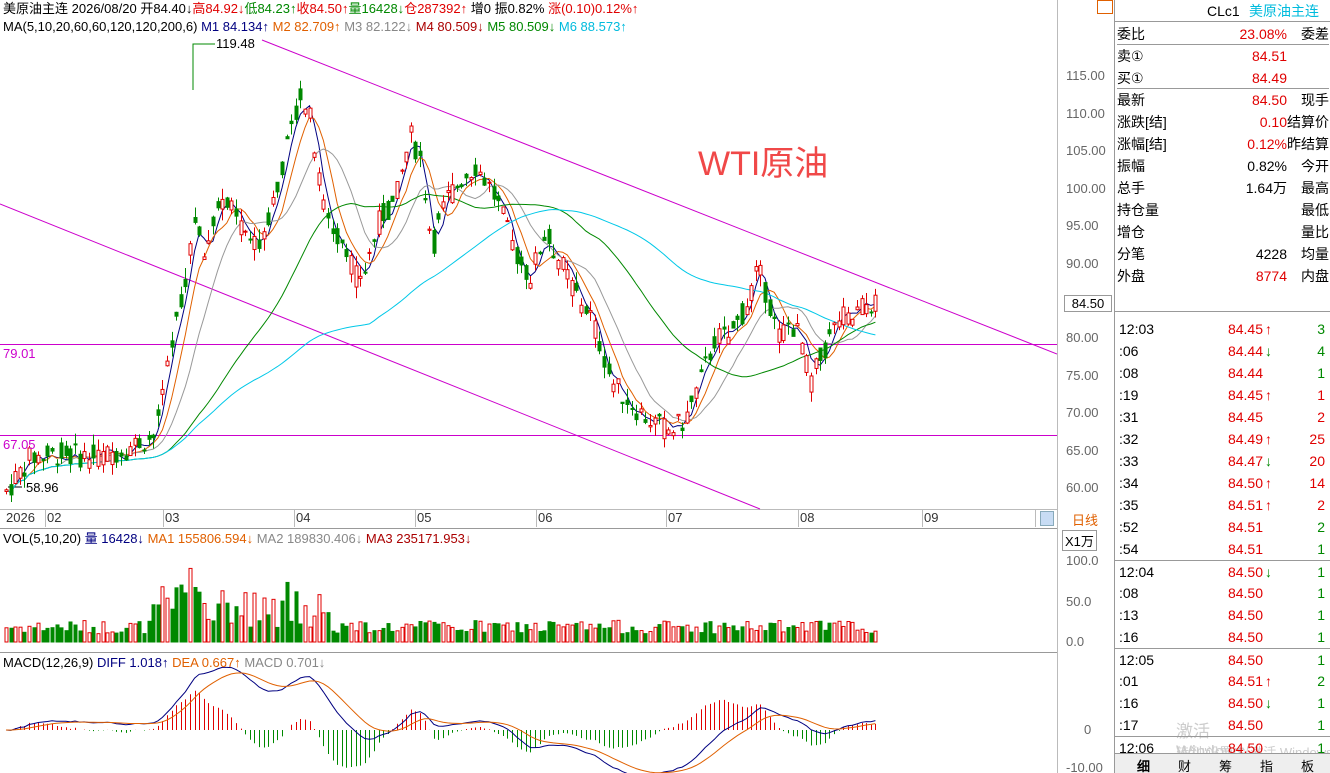 The width and height of the screenshot is (1330, 773). What do you see at coordinates (235, 26) in the screenshot?
I see `ma1-value: M1 84.134↑` at bounding box center [235, 26].